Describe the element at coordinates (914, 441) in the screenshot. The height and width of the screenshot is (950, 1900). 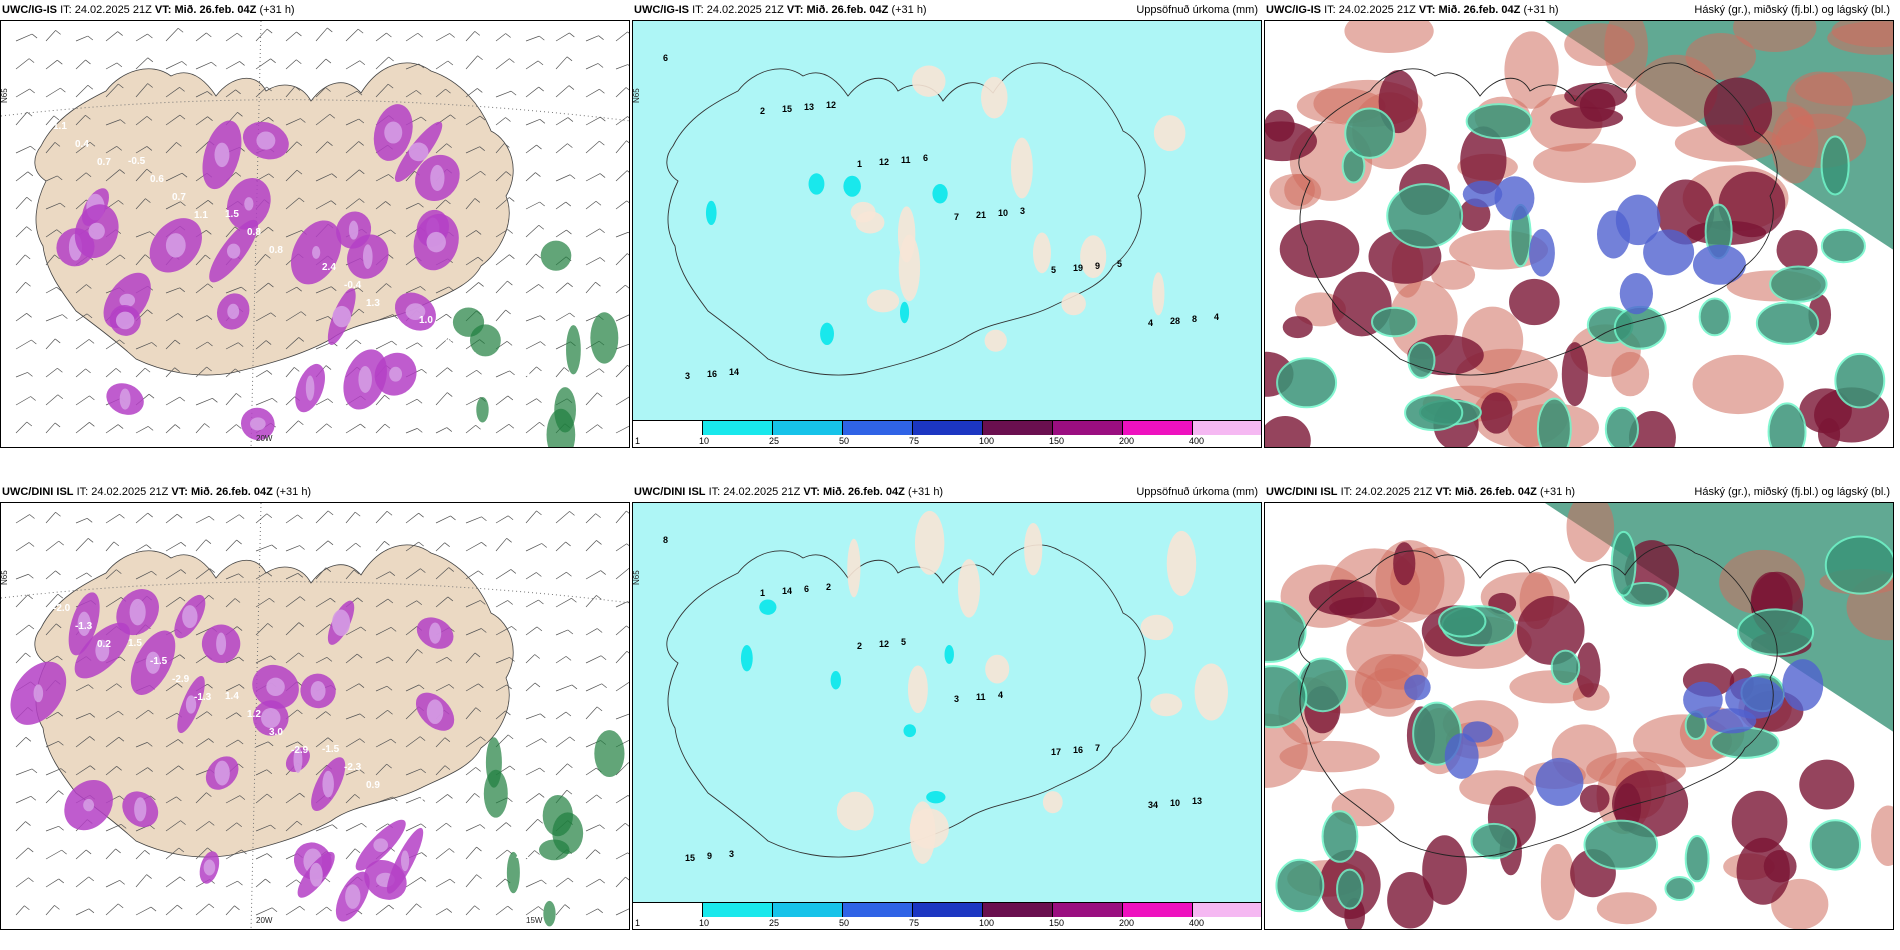
I see `colorbar-tick-label: 75` at that location.